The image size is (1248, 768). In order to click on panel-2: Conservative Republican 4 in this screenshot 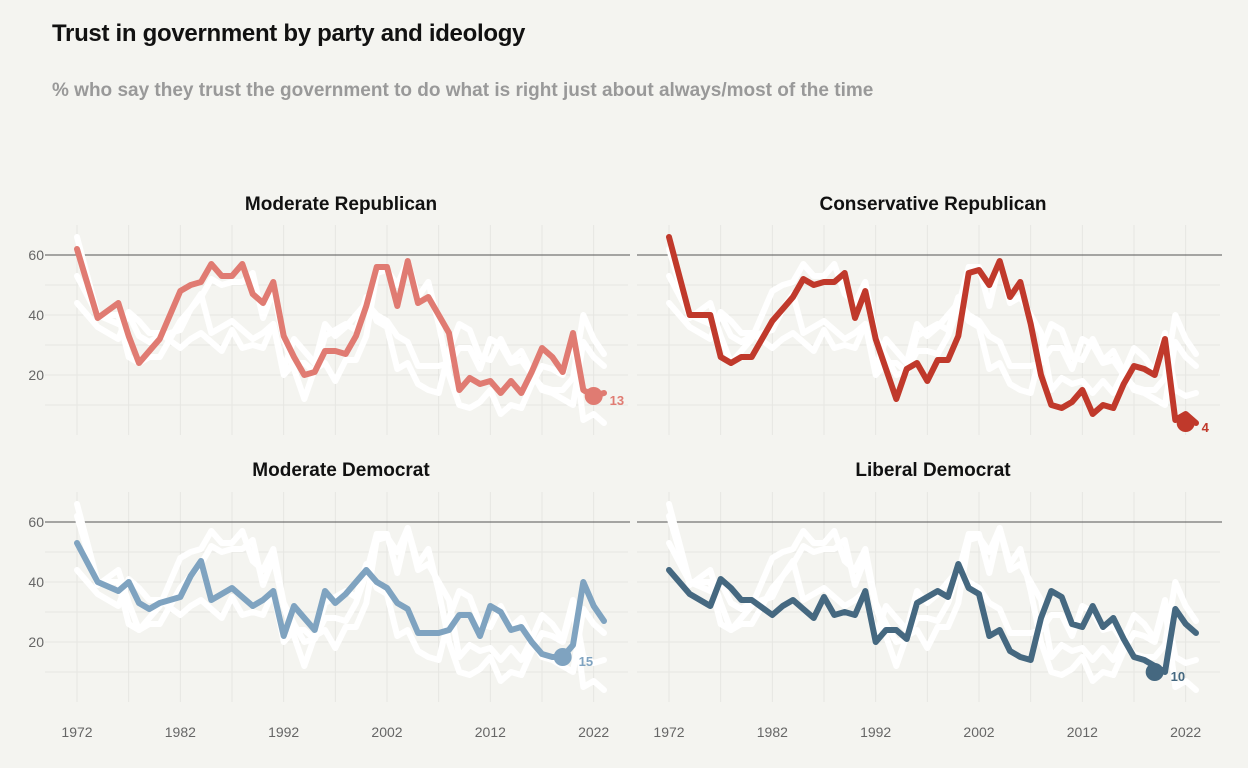, I will do `click(929, 314)`.